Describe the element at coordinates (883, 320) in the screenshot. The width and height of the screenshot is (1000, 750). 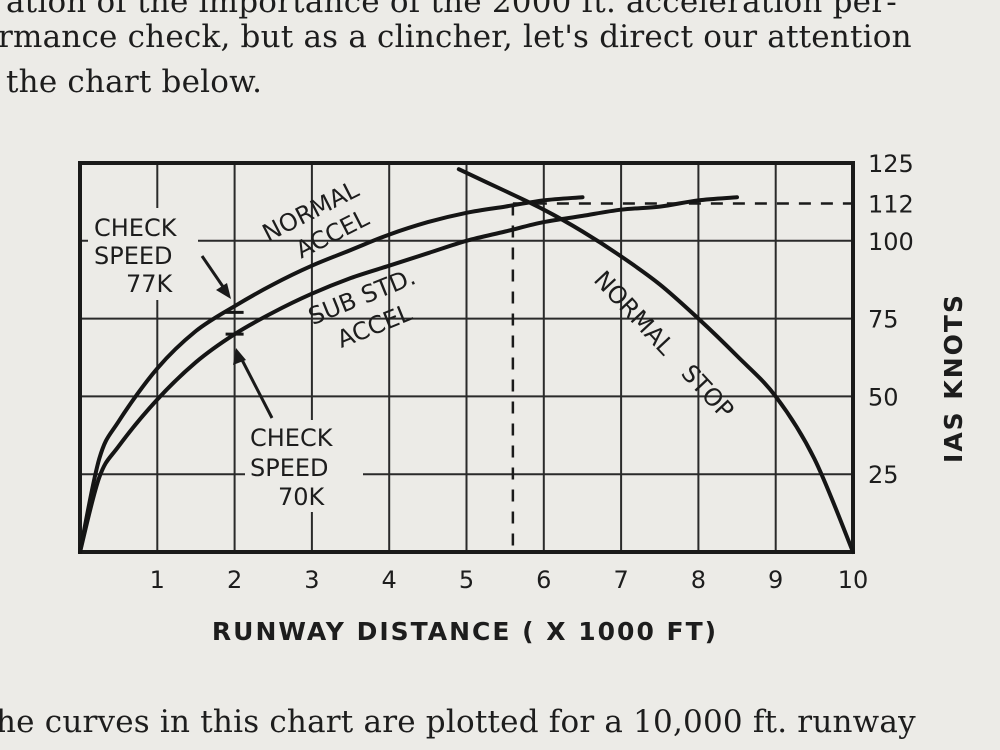
I see `y-tick-label: 75` at that location.